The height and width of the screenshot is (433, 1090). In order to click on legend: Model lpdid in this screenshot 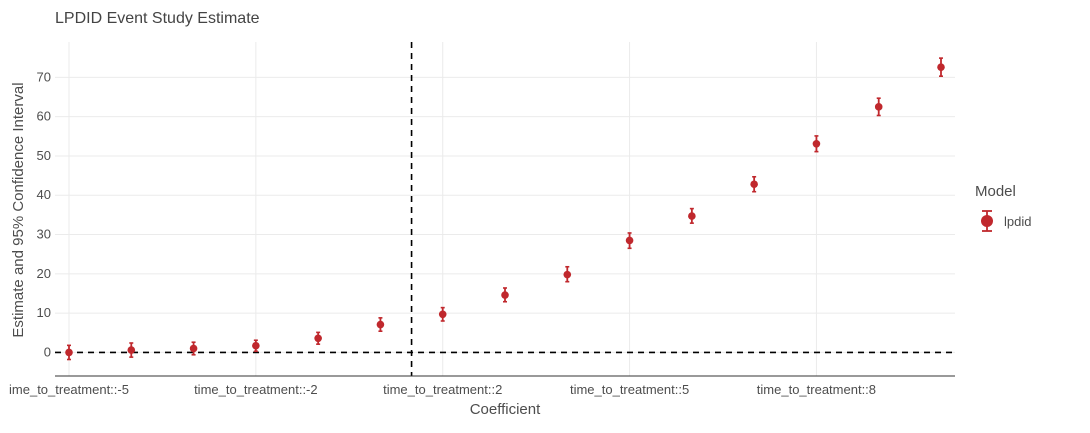, I will do `click(1003, 207)`.